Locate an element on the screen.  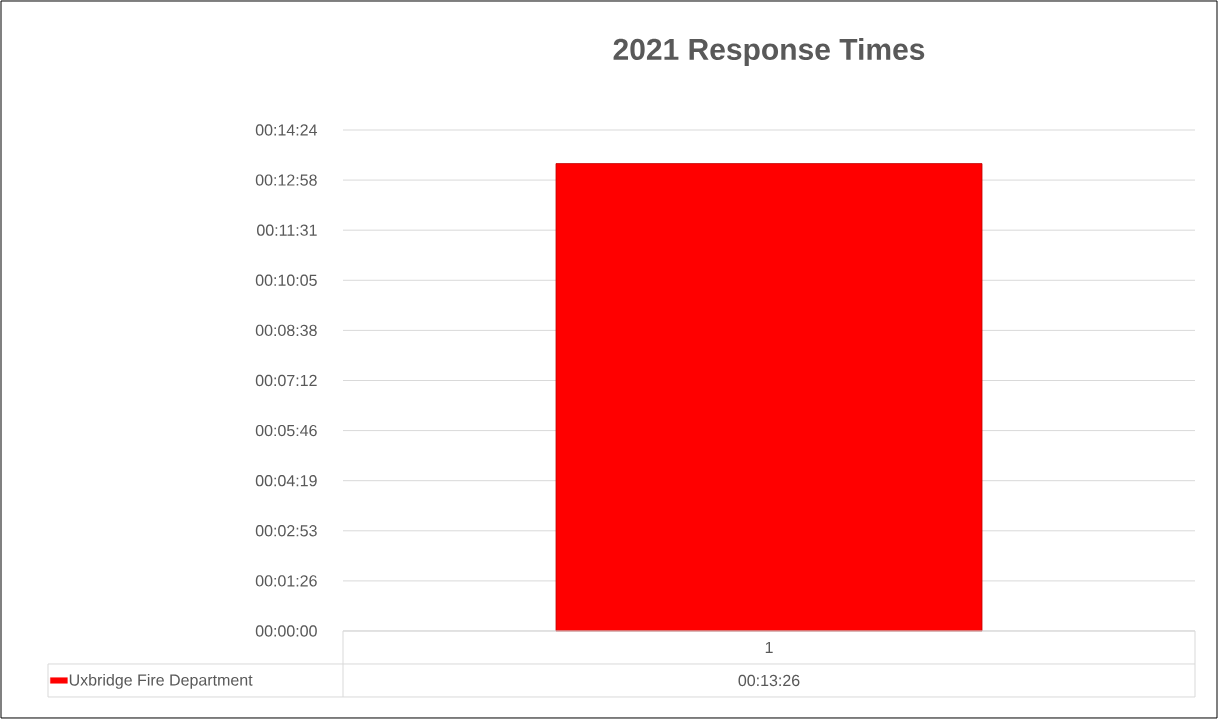
y-tick-label: 00:12:58 is located at coordinates (286, 180).